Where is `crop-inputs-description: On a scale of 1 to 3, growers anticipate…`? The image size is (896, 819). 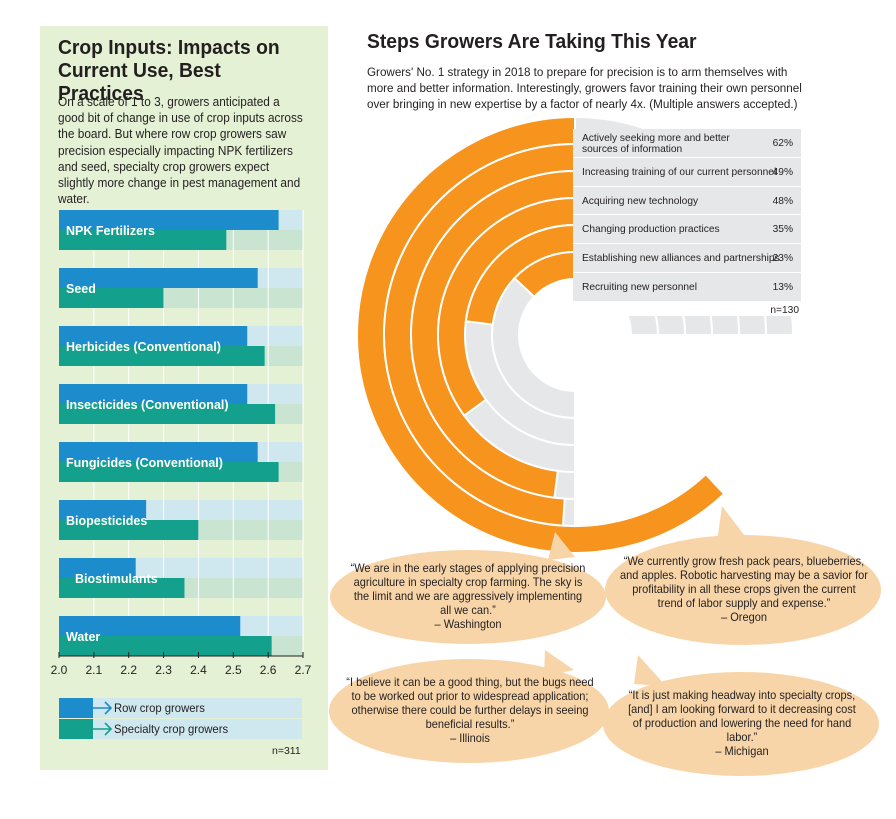
crop-inputs-description: On a scale of 1 to 3, growers anticipate… is located at coordinates (180, 151).